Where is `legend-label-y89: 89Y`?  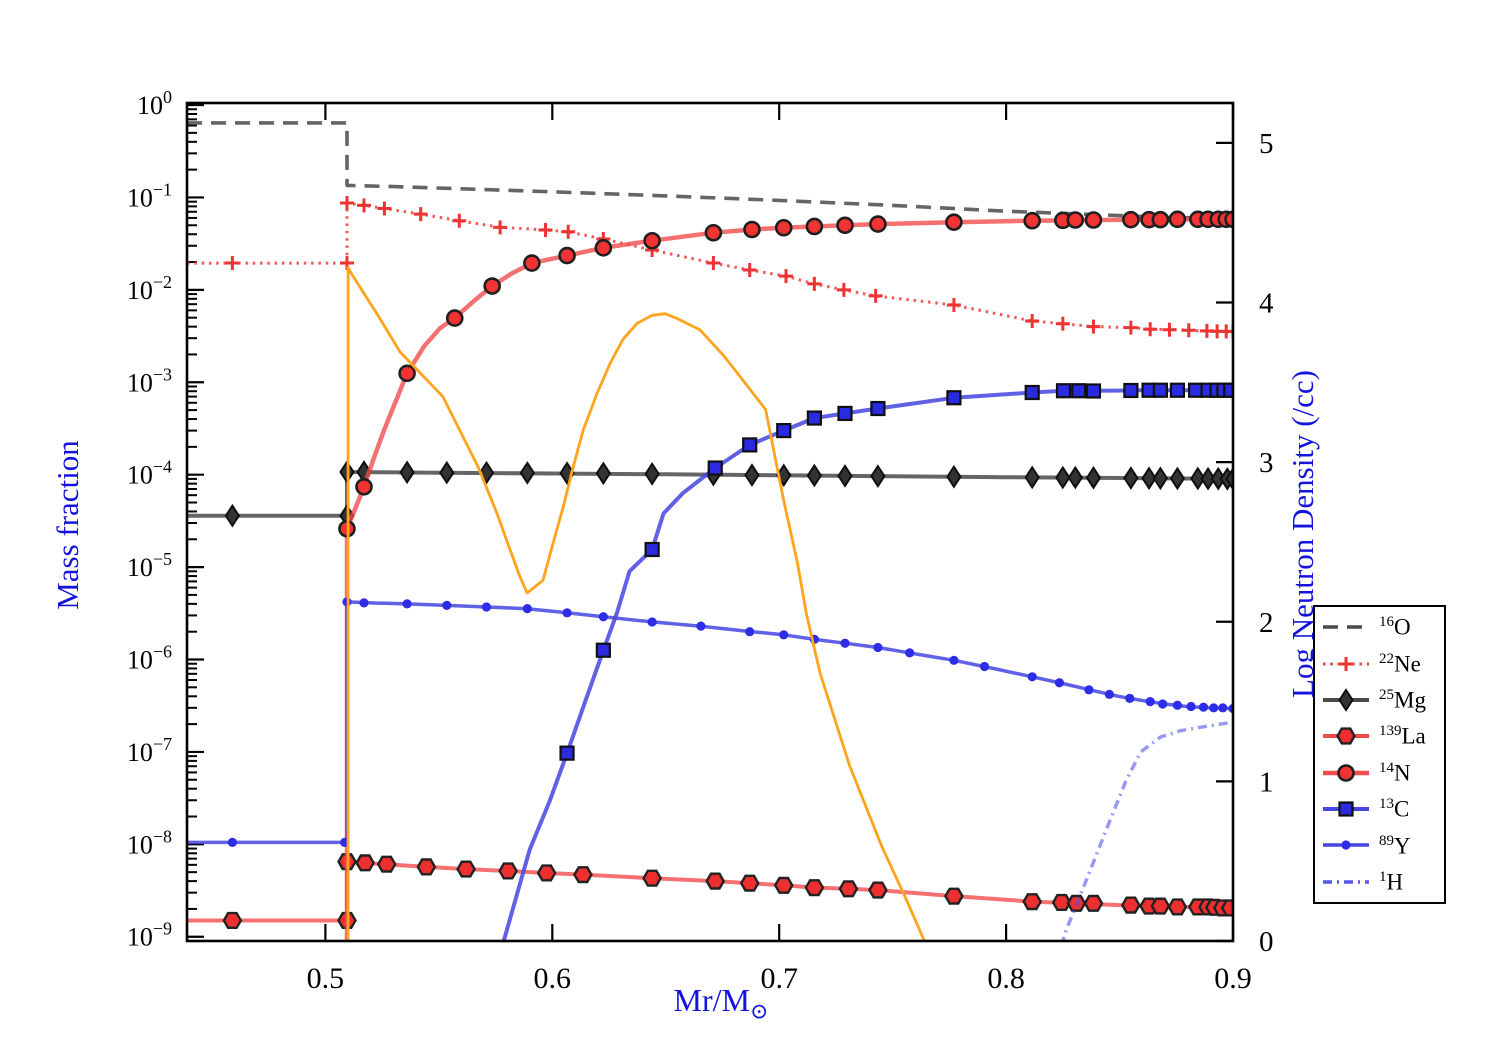 legend-label-y89: 89Y is located at coordinates (1395, 845).